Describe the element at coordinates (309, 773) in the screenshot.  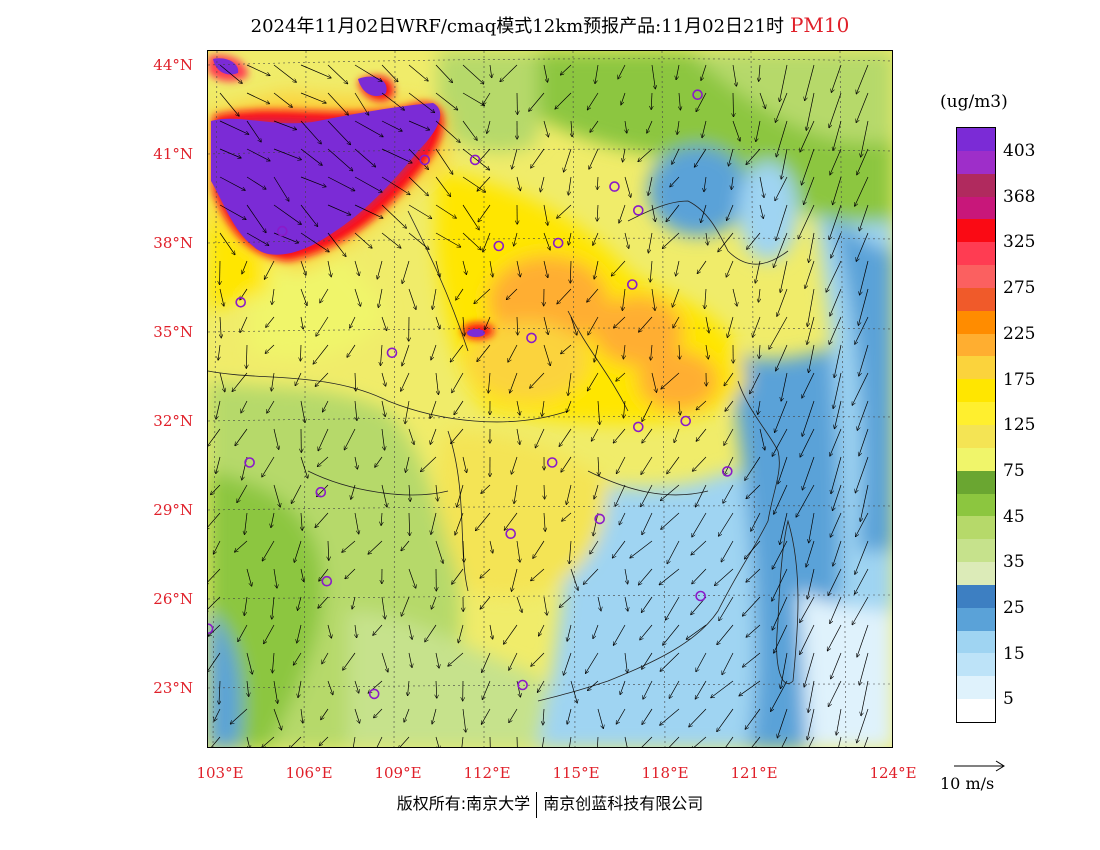
I see `lon-label-106: 106°E` at that location.